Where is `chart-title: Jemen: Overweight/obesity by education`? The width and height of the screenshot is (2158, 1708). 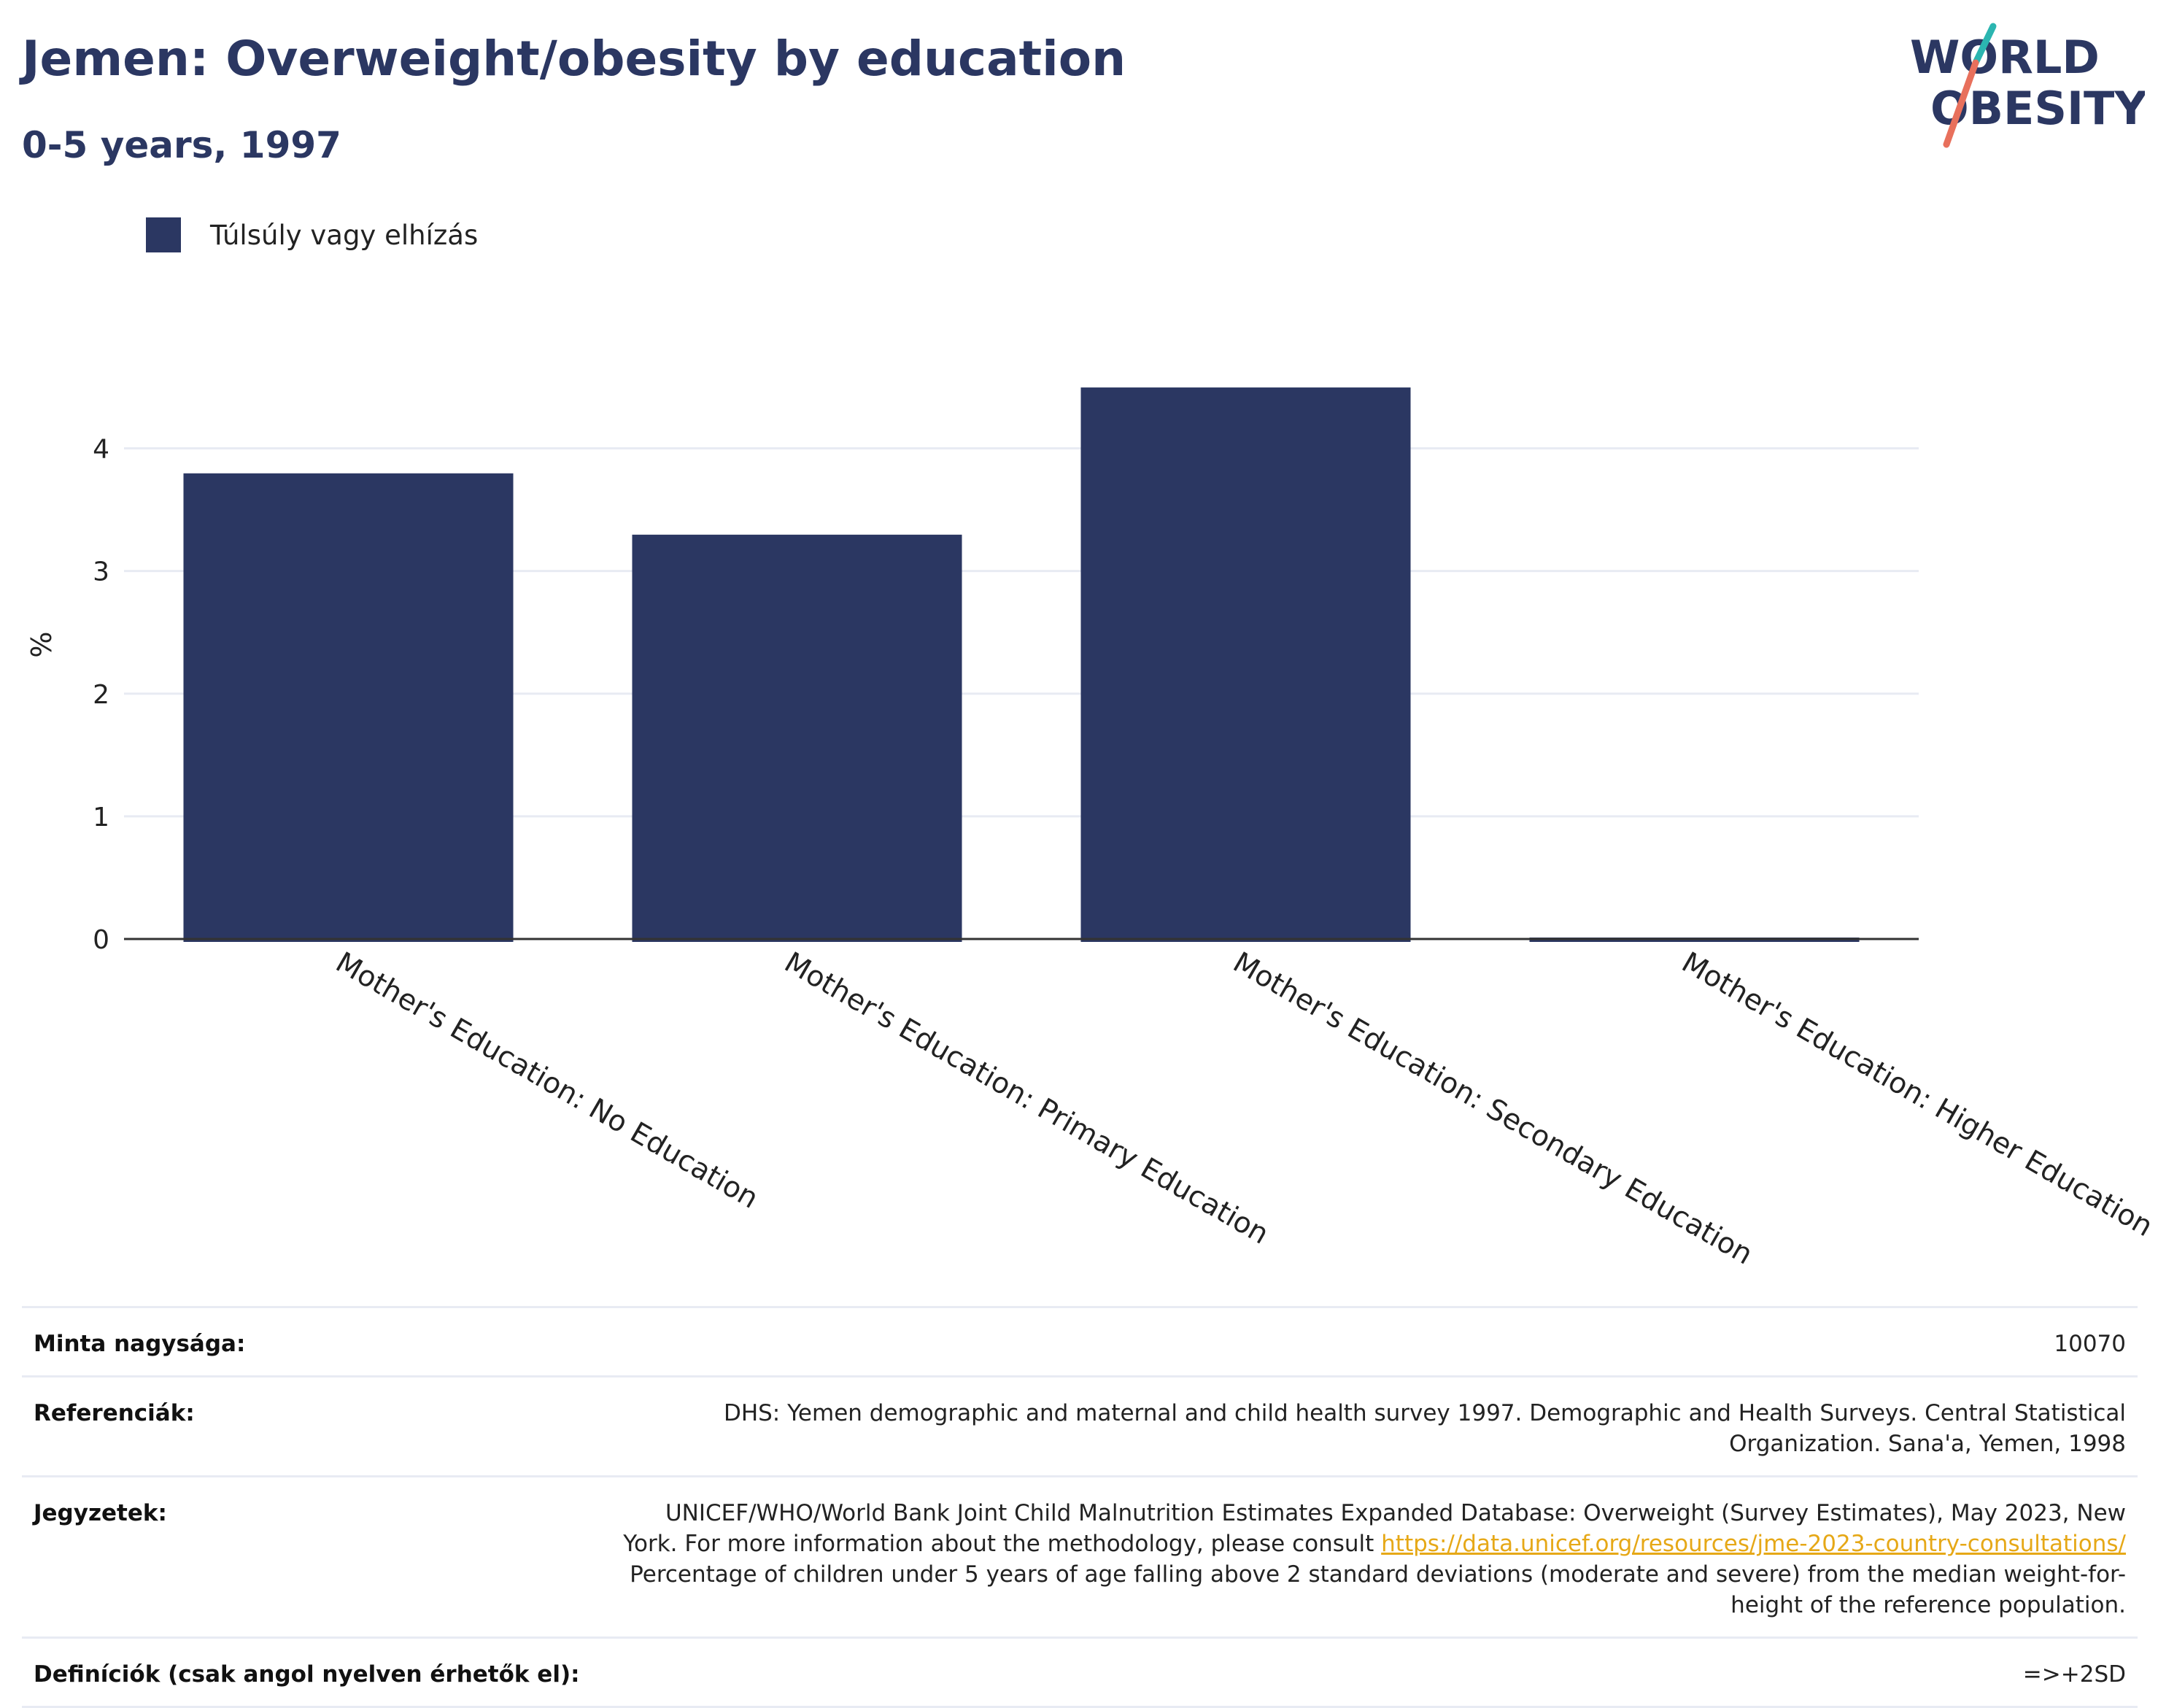 chart-title: Jemen: Overweight/obesity by education is located at coordinates (574, 59).